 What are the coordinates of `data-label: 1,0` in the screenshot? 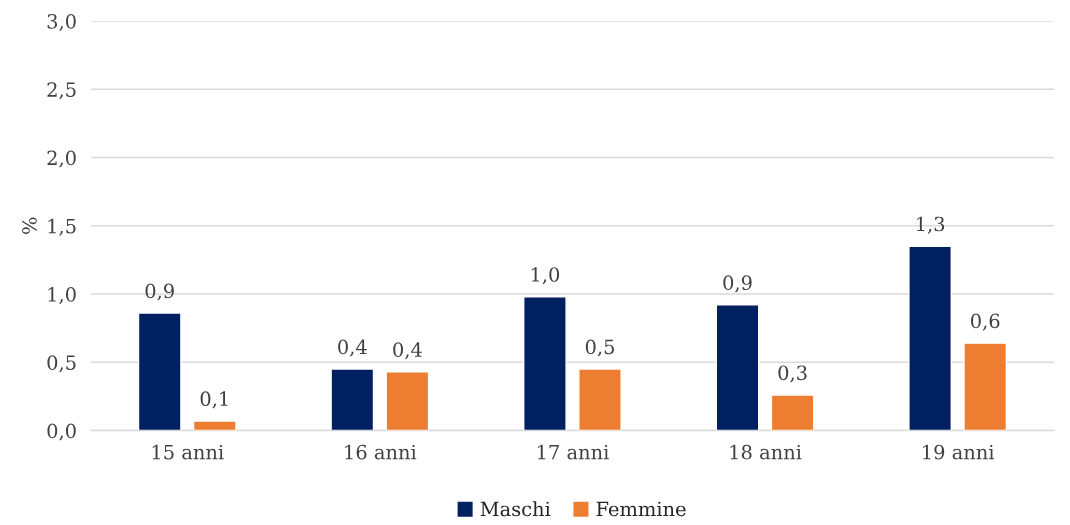 It's located at (545, 276).